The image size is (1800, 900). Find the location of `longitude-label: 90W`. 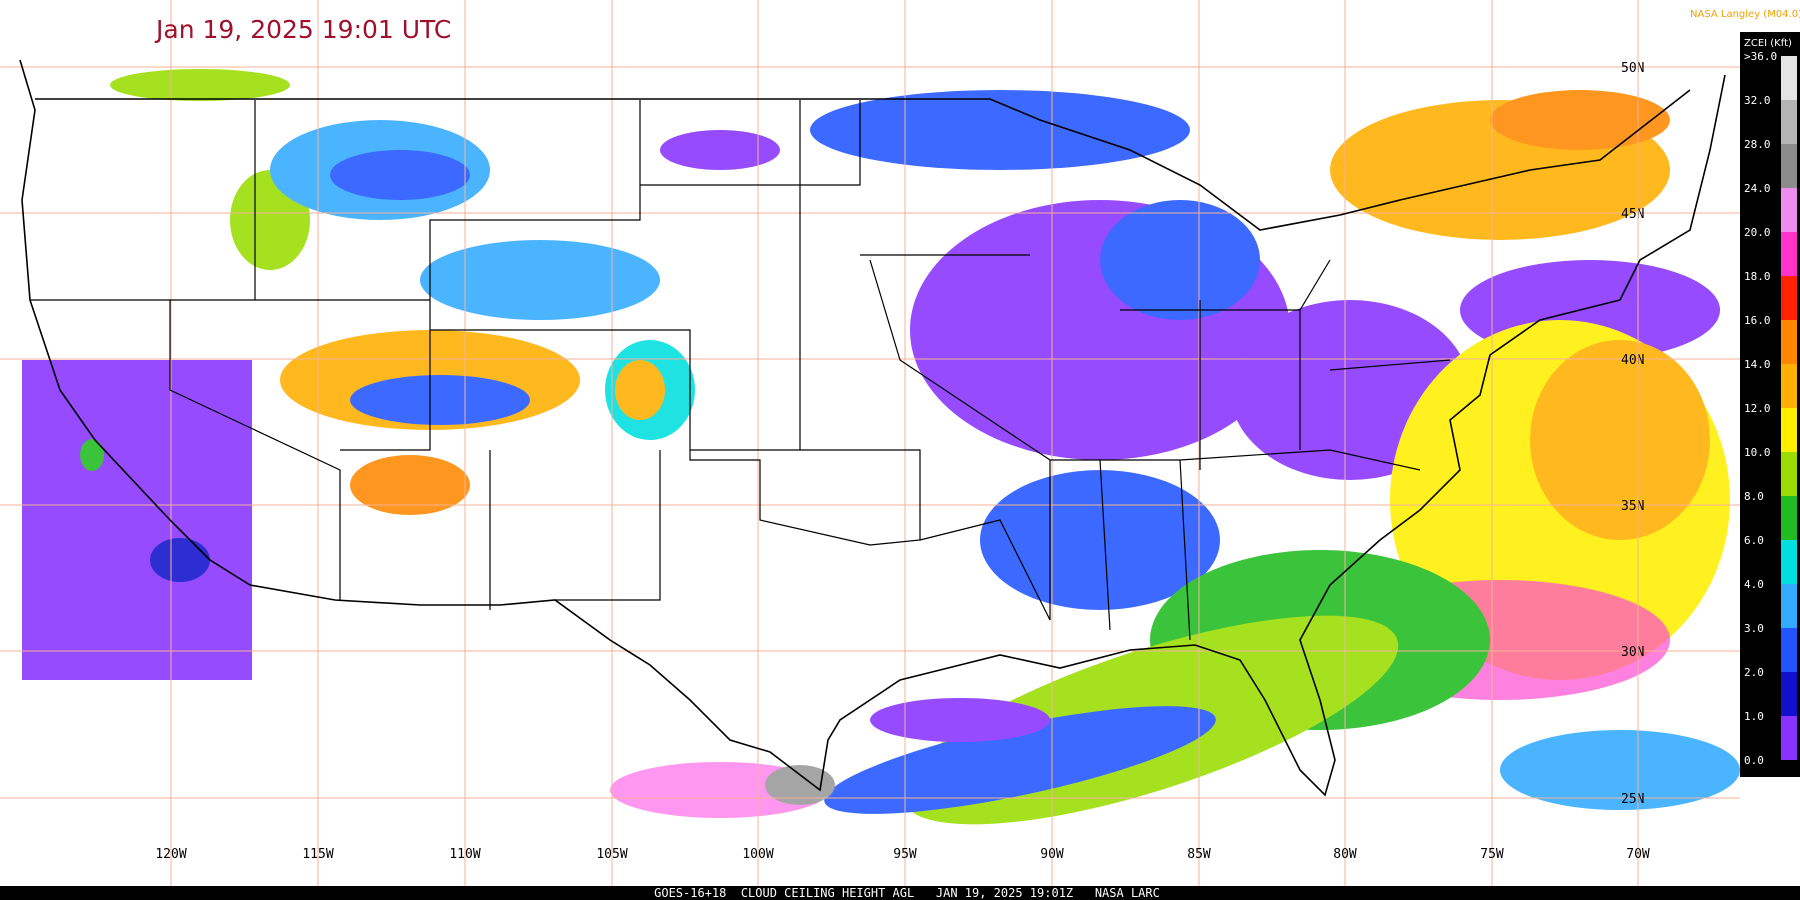

longitude-label: 90W is located at coordinates (1052, 854).